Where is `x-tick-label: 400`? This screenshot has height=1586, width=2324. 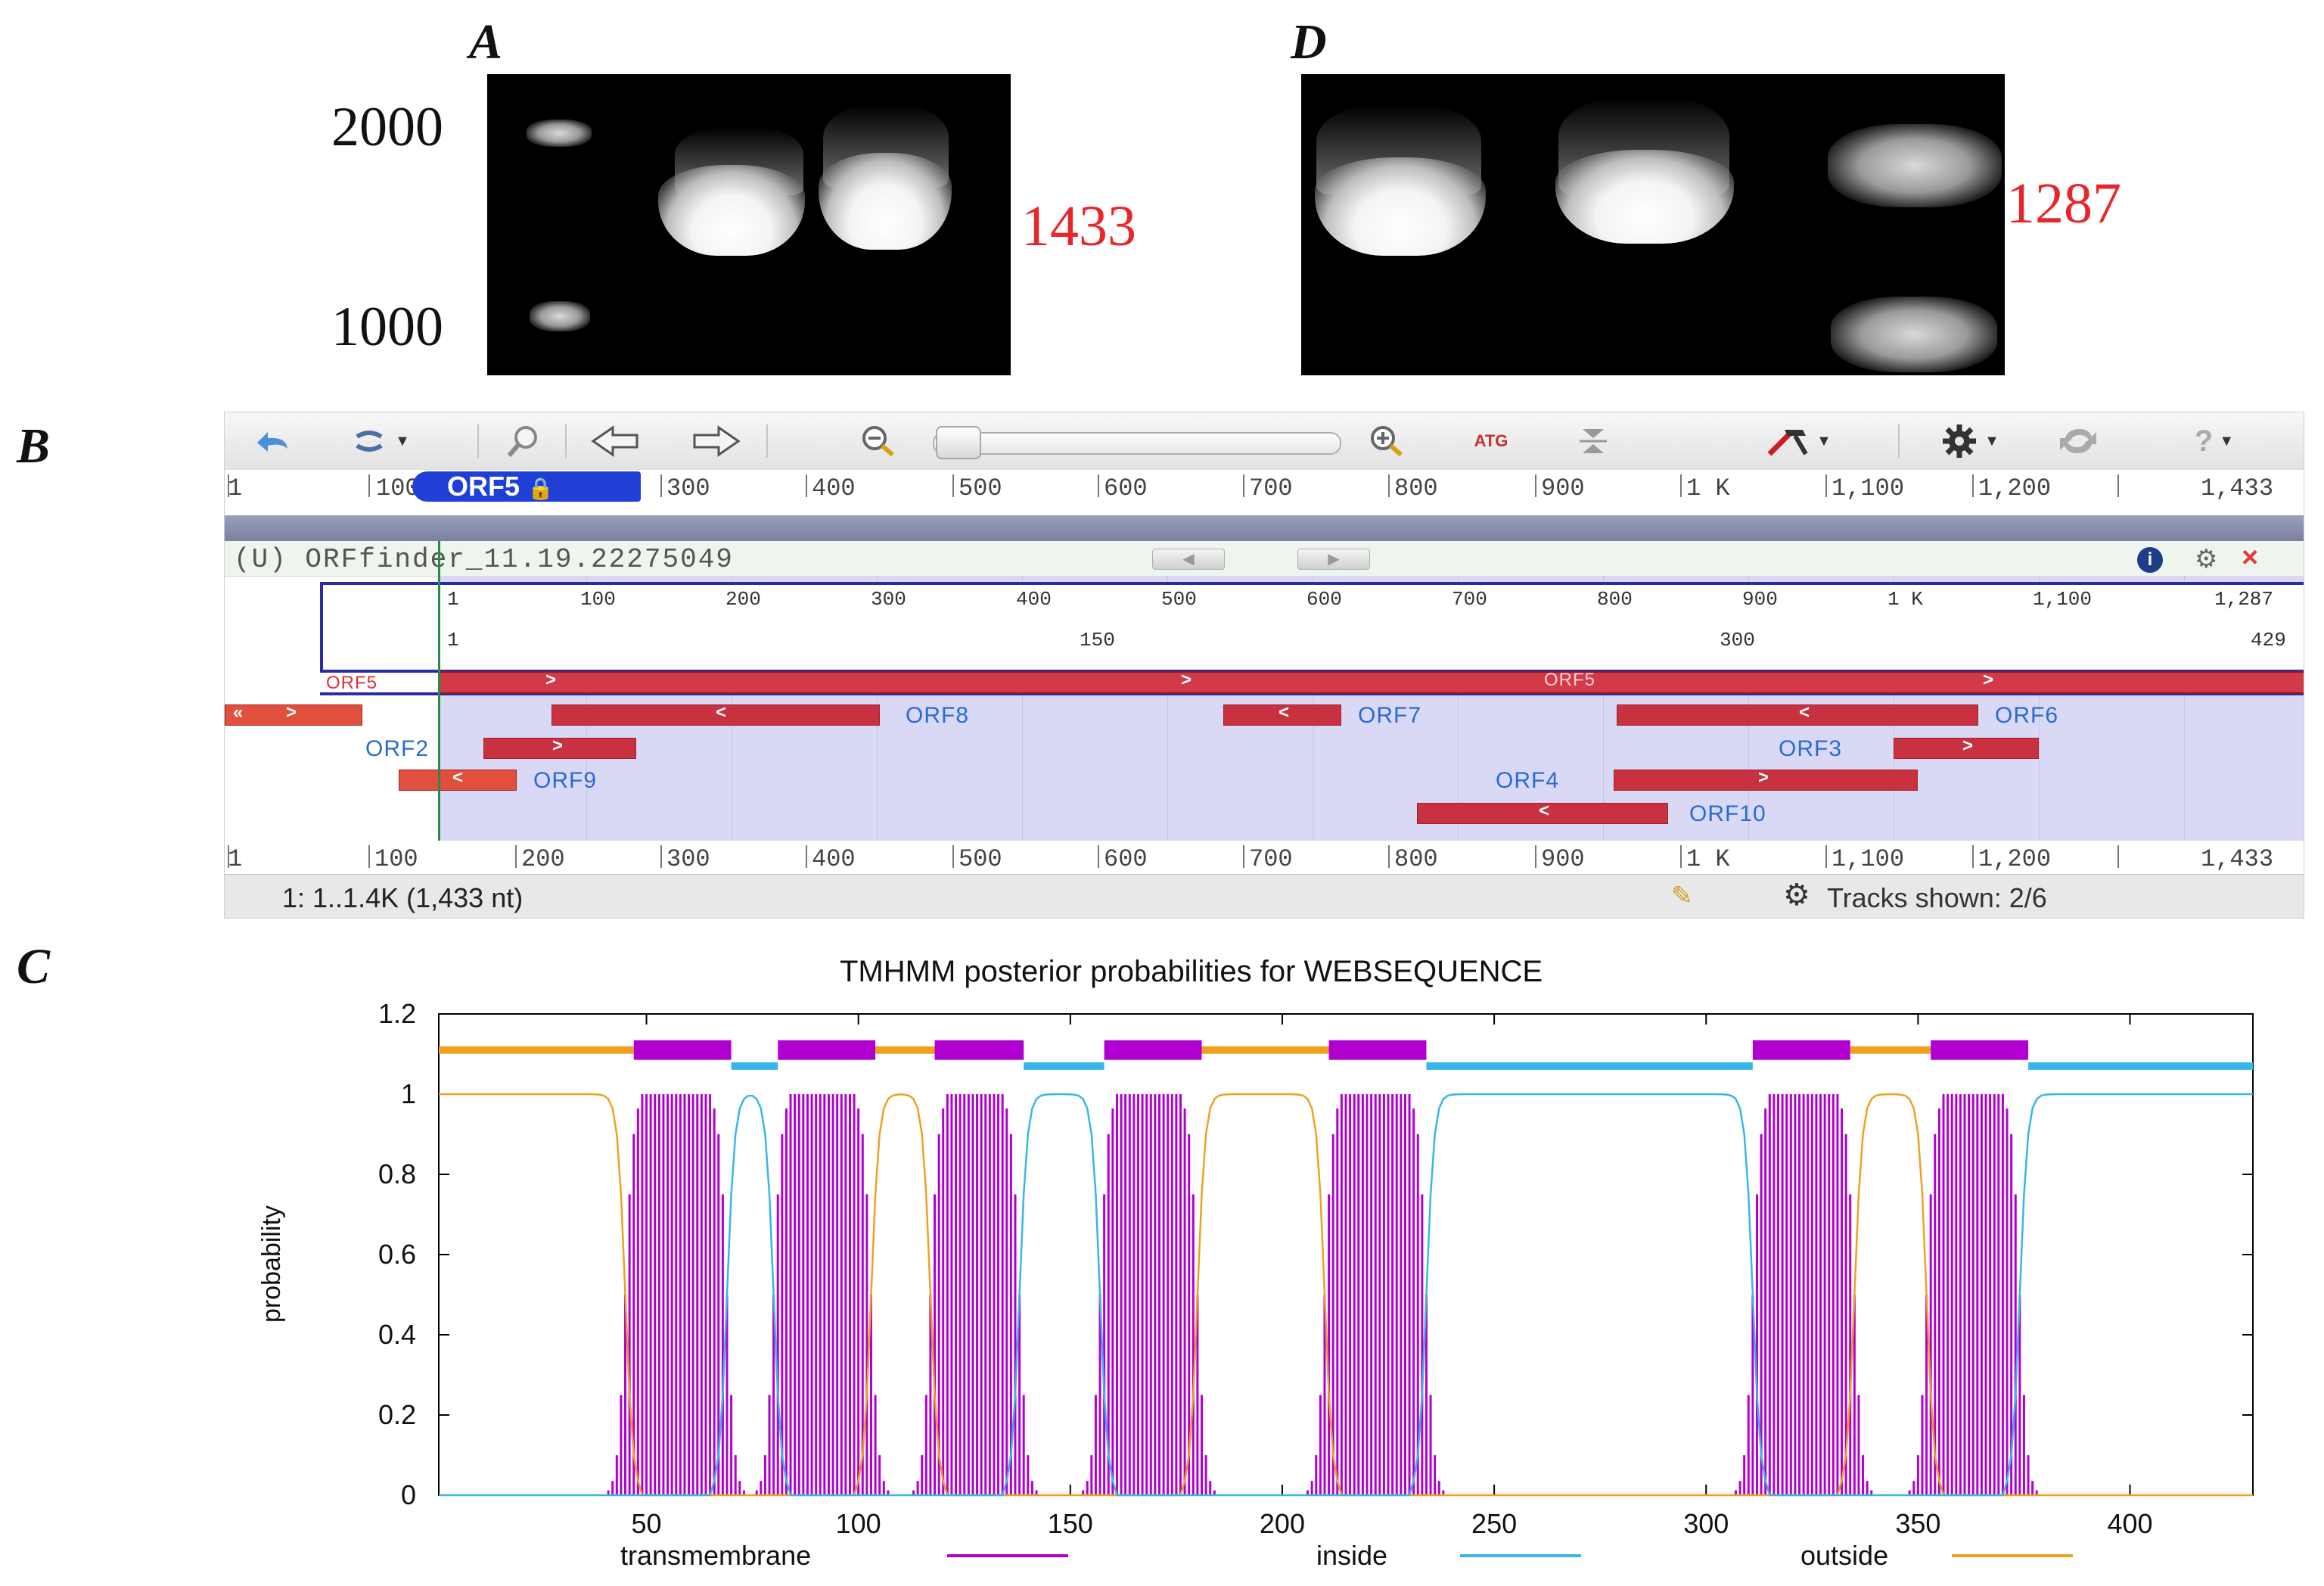 x-tick-label: 400 is located at coordinates (2129, 1523).